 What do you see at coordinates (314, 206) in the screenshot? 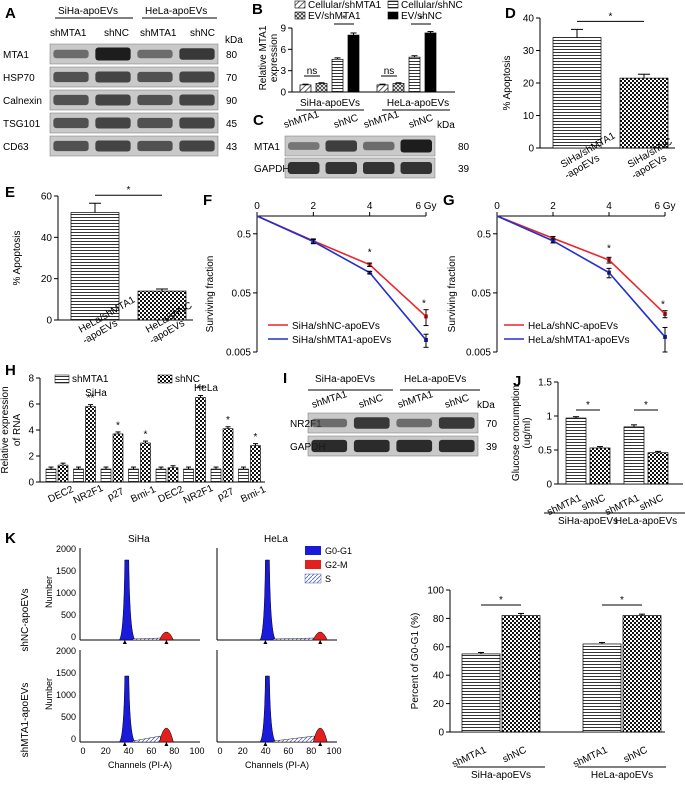
I see `f-x-tick-label: 2` at bounding box center [314, 206].